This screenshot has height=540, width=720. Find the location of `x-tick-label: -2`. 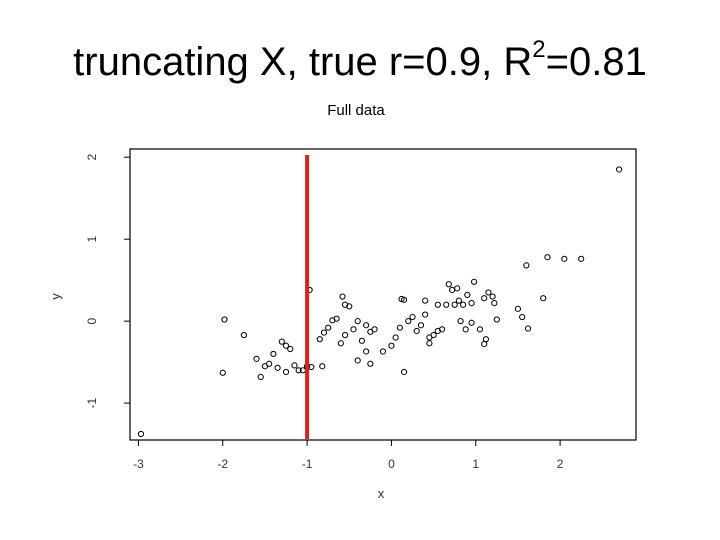

x-tick-label: -2 is located at coordinates (222, 464).